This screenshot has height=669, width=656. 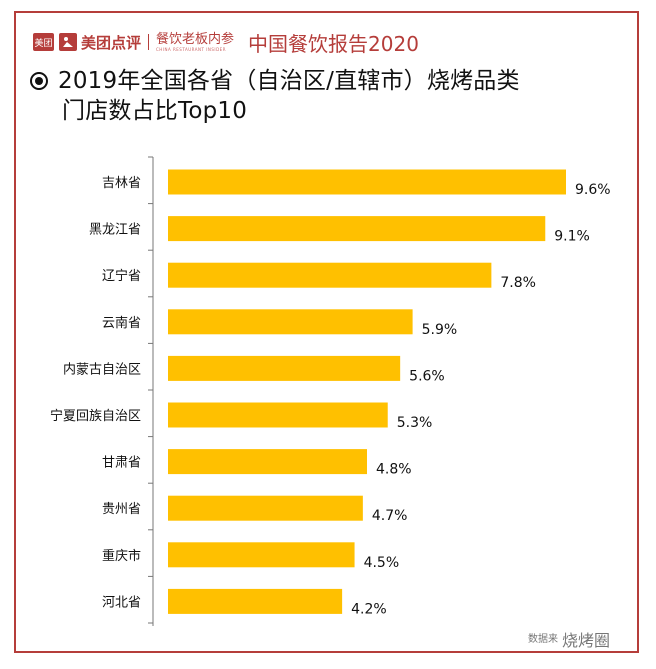 What do you see at coordinates (102, 369) in the screenshot?
I see `category-label: 内蒙古自治区` at bounding box center [102, 369].